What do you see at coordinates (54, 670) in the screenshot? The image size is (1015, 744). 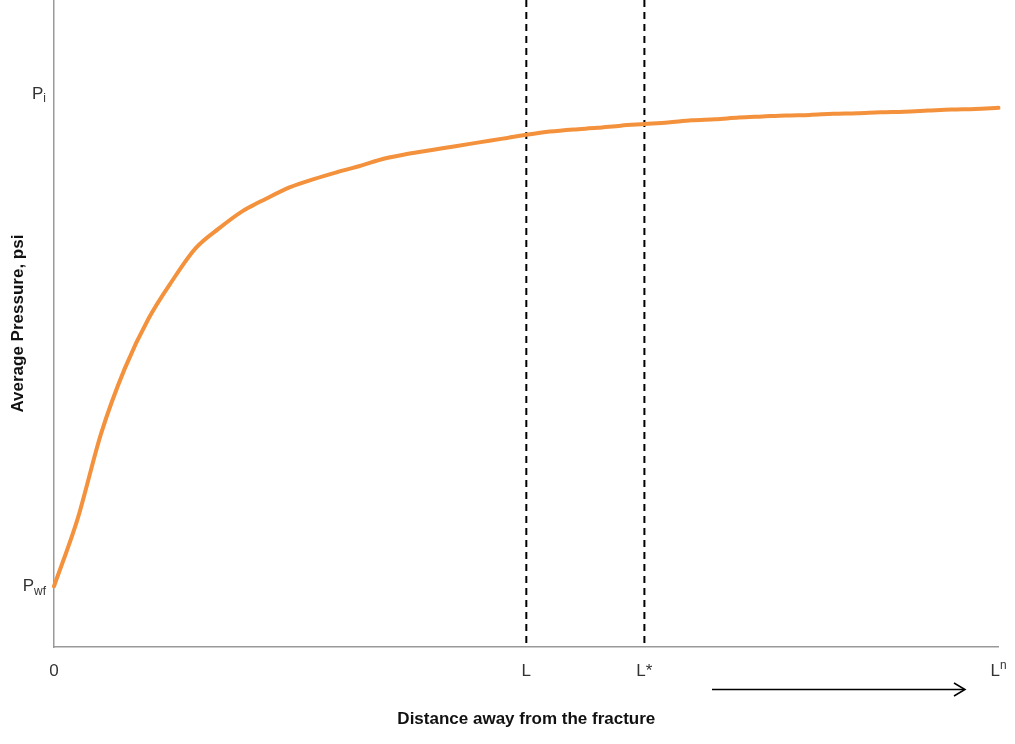 I see `x-tick-label: 0` at bounding box center [54, 670].